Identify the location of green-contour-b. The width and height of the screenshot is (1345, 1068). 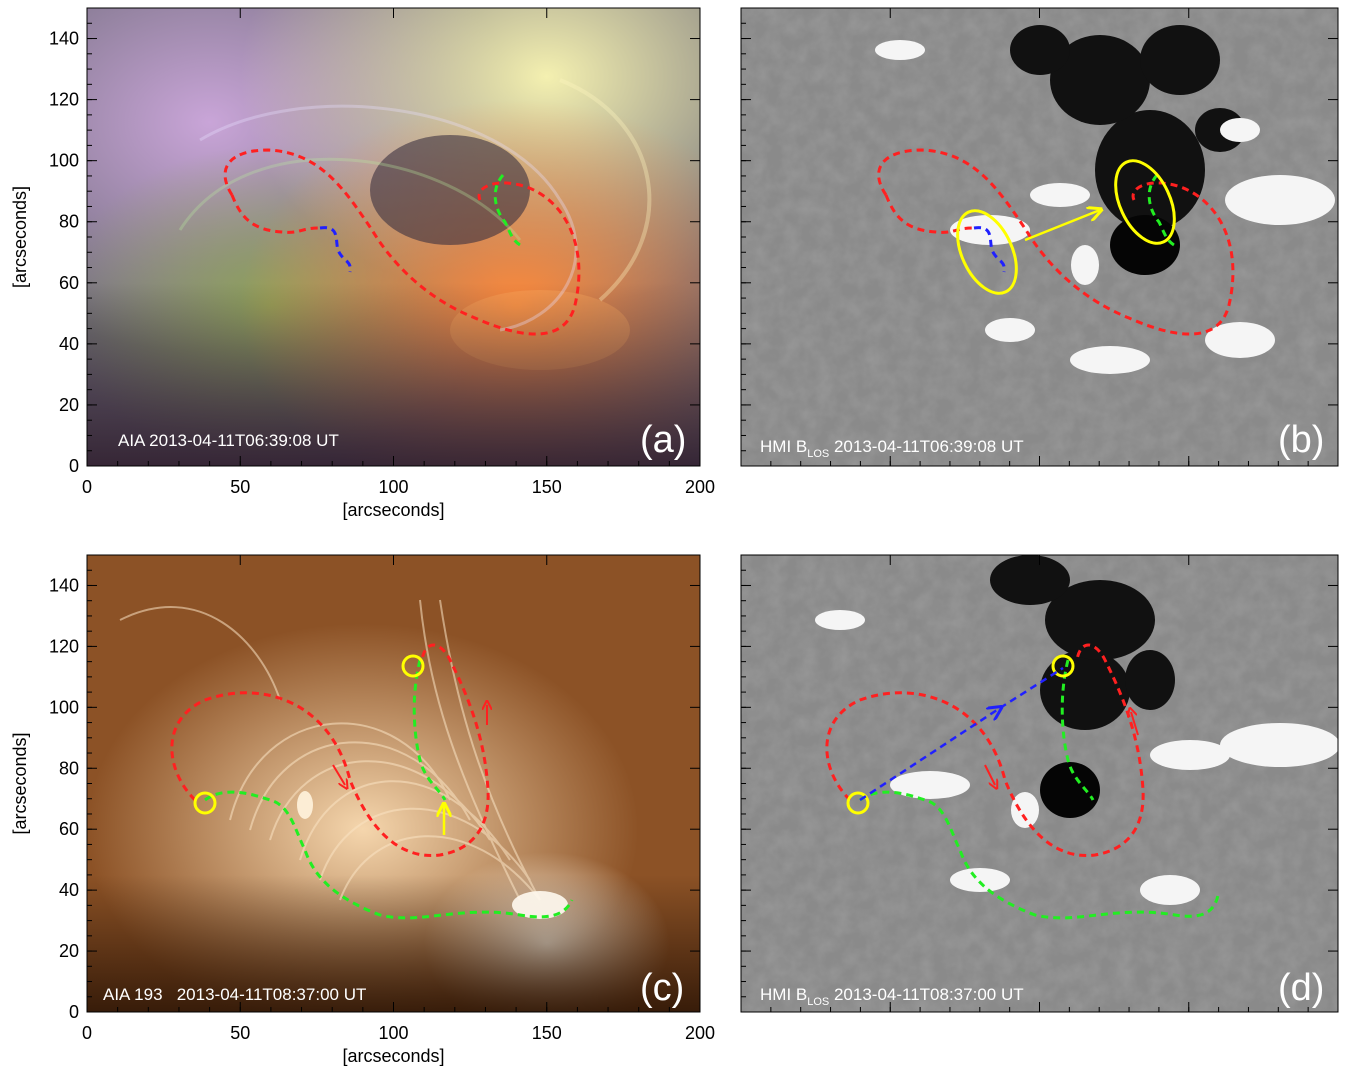
(1161, 210).